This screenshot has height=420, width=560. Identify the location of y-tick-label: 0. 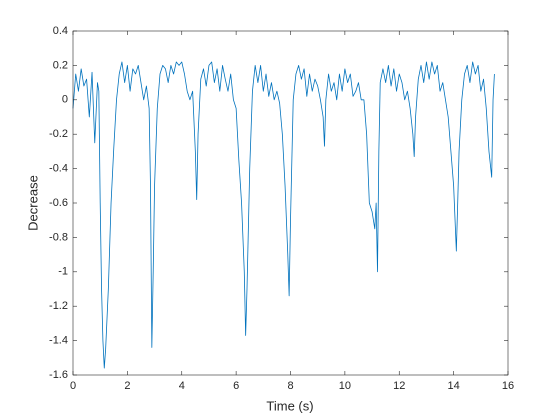
(65, 100).